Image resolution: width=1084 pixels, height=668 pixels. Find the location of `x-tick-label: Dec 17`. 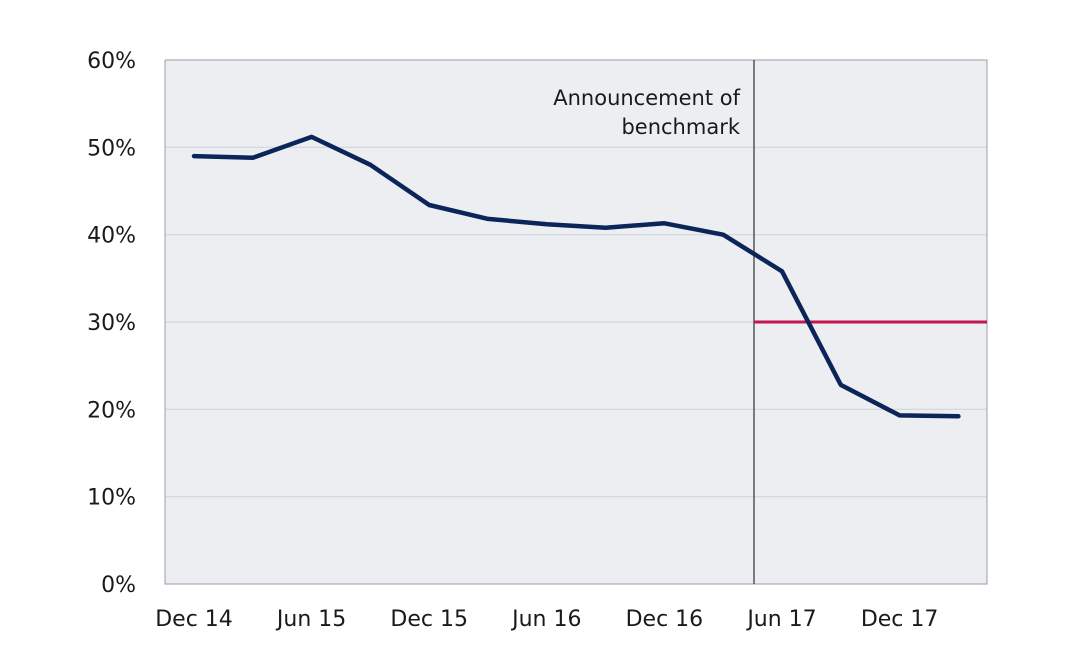

x-tick-label: Dec 17 is located at coordinates (900, 619).